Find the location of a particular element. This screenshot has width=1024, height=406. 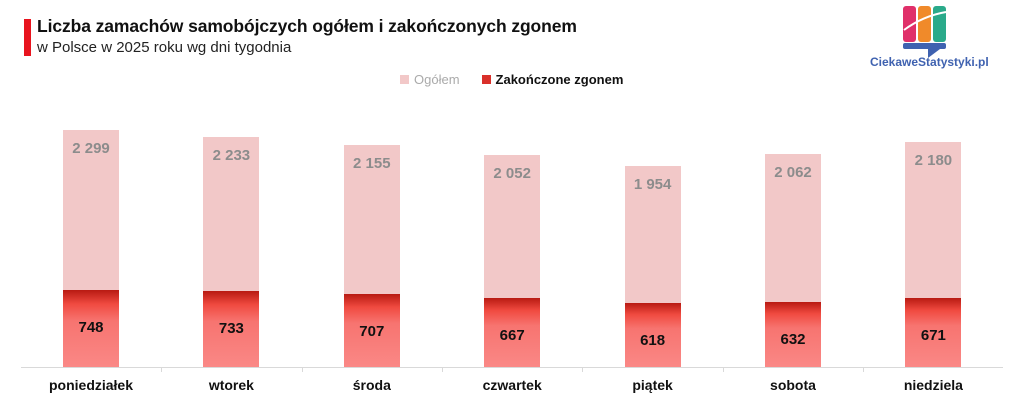

legend-label-total: Ogółem is located at coordinates (437, 79).